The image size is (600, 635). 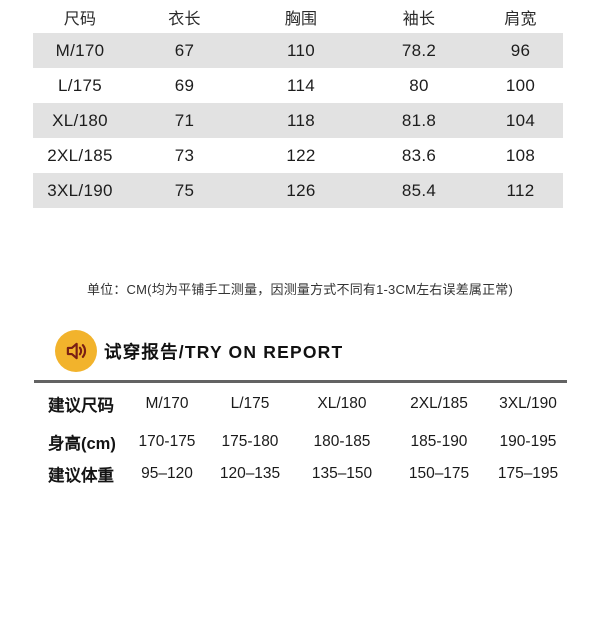 What do you see at coordinates (528, 403) in the screenshot?
I see `cell-value: 3XL/190` at bounding box center [528, 403].